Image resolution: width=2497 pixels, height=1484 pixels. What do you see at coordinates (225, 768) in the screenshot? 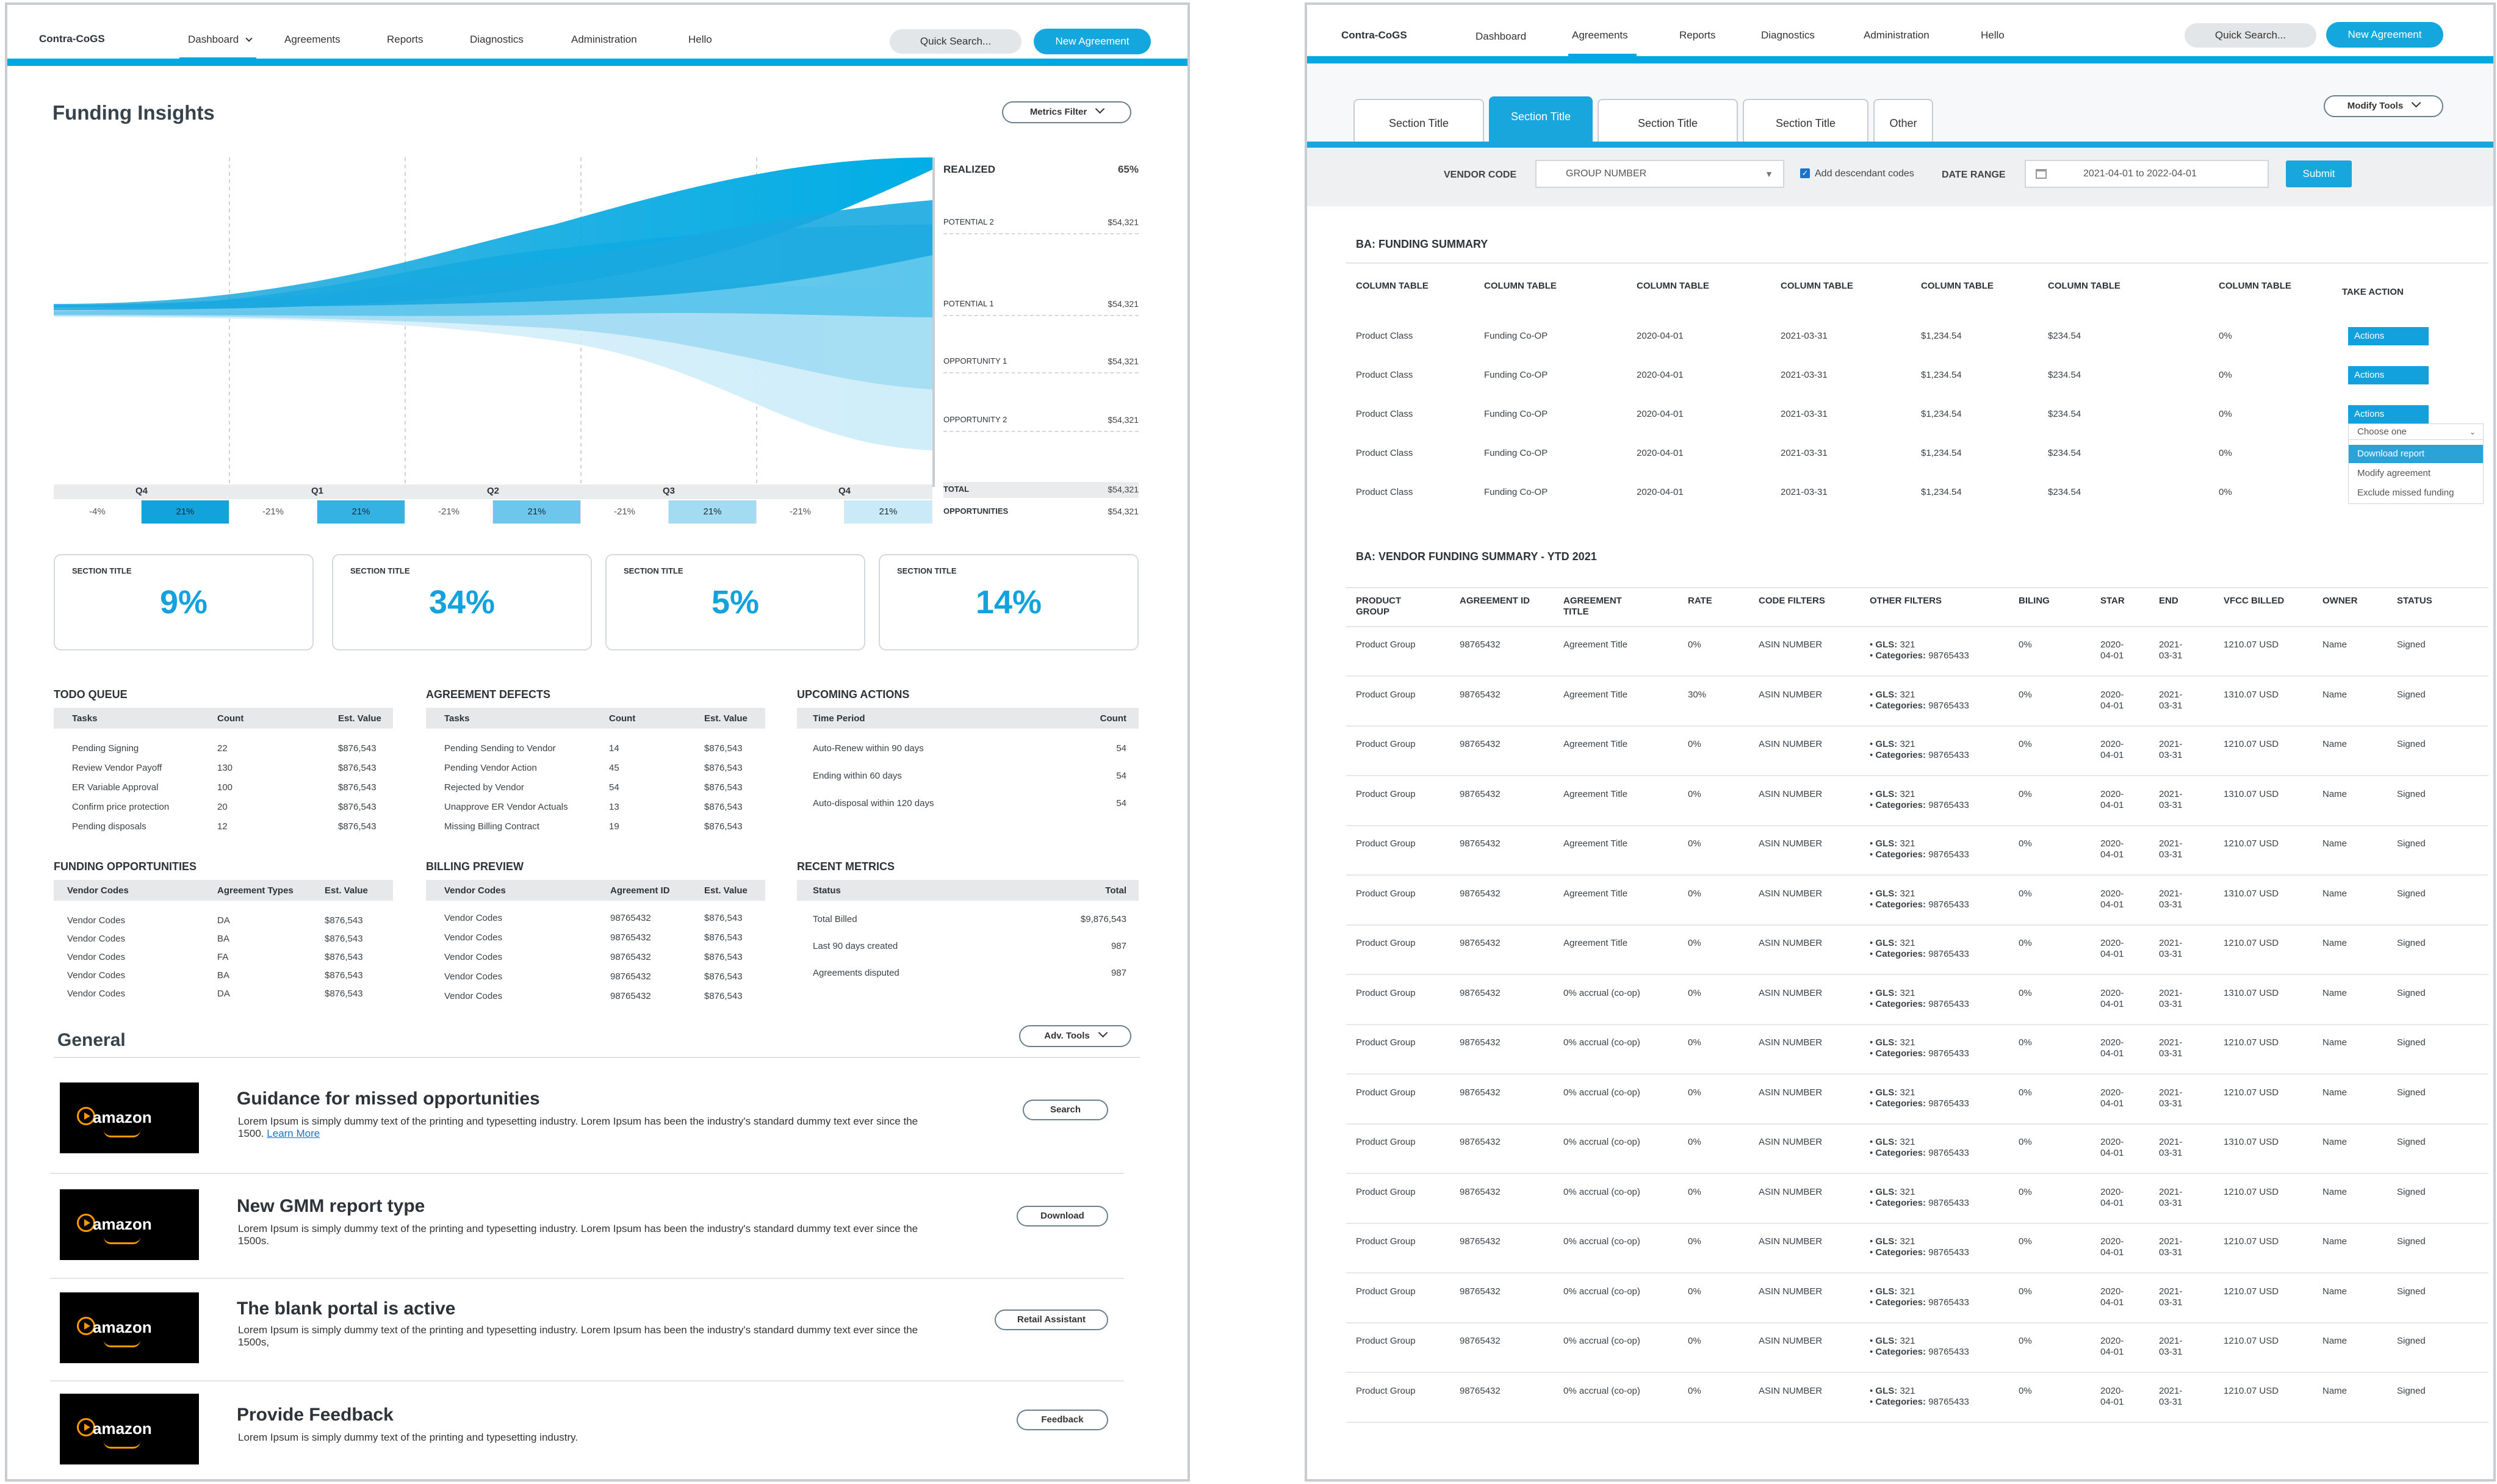
I see `count-link: 130` at bounding box center [225, 768].